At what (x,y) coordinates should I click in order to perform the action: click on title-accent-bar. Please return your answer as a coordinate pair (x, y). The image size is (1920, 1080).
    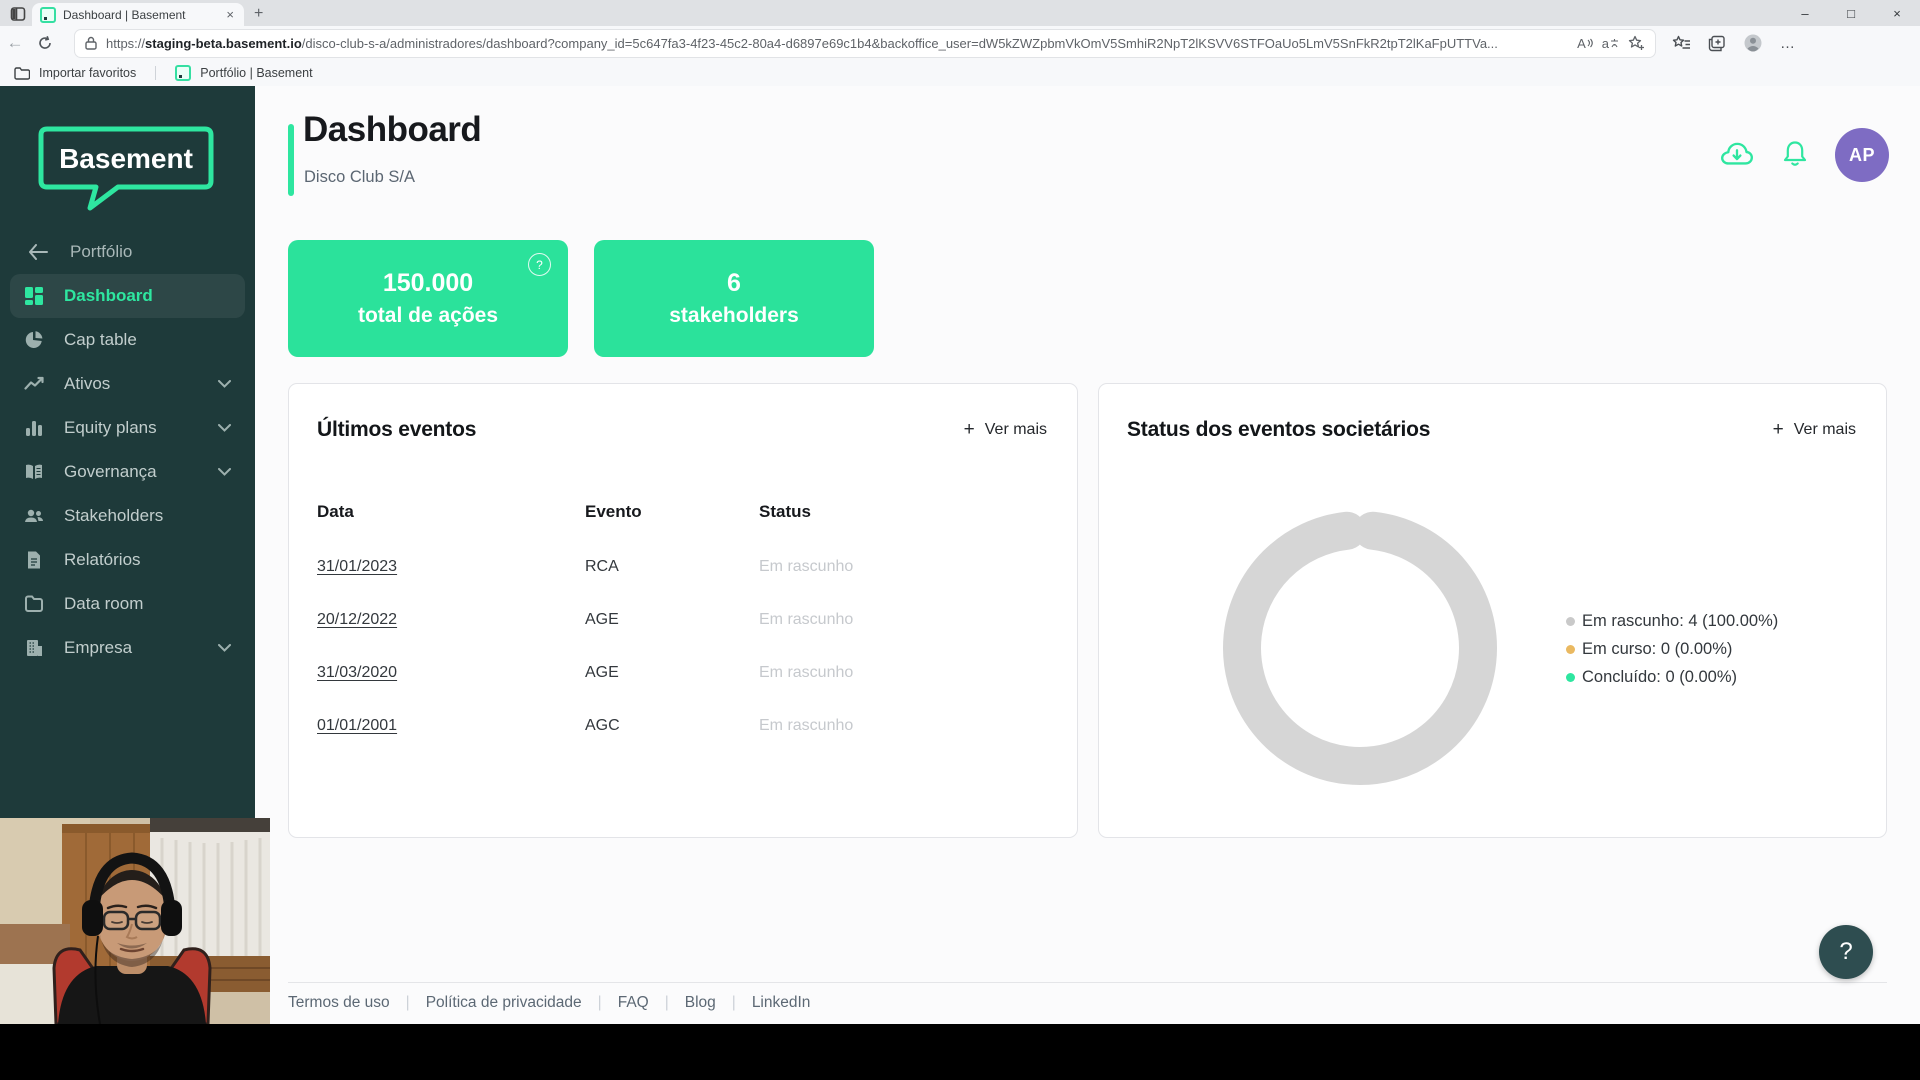
    Looking at the image, I should click on (291, 160).